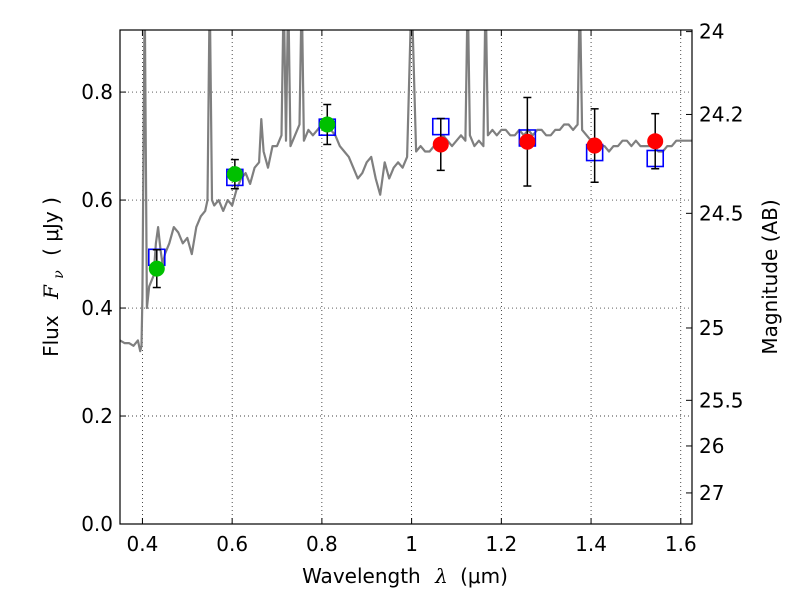 The image size is (800, 600). What do you see at coordinates (721, 400) in the screenshot?
I see `mag-tick-label: 25.5` at bounding box center [721, 400].